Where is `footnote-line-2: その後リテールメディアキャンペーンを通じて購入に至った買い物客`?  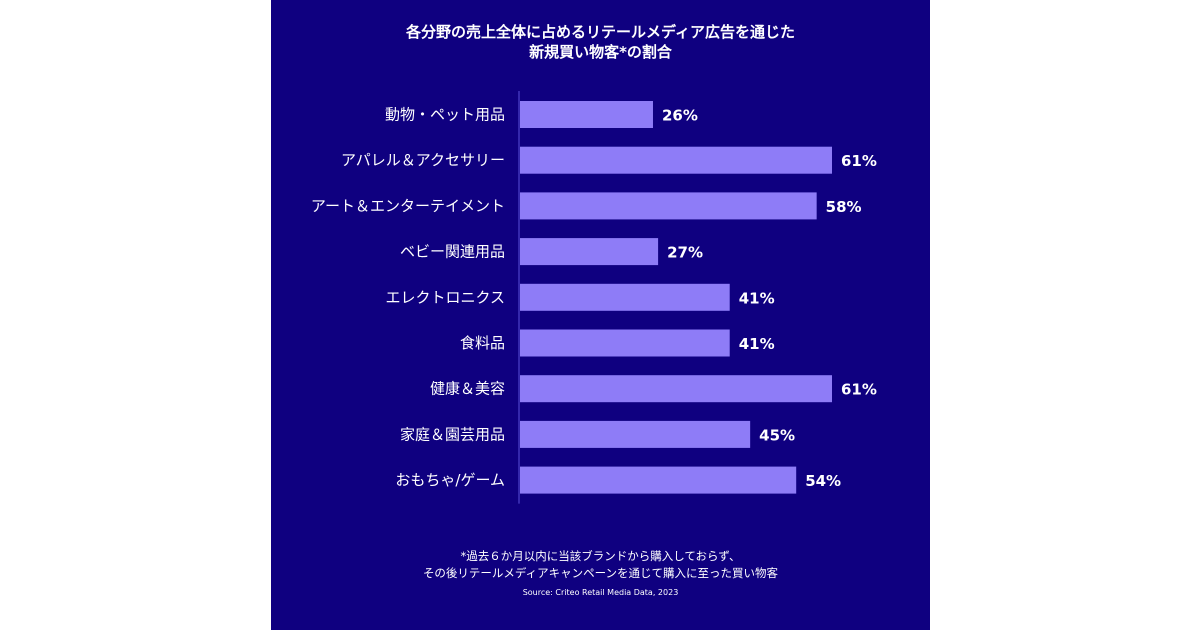 footnote-line-2: その後リテールメディアキャンペーンを通じて購入に至った買い物客 is located at coordinates (600, 573).